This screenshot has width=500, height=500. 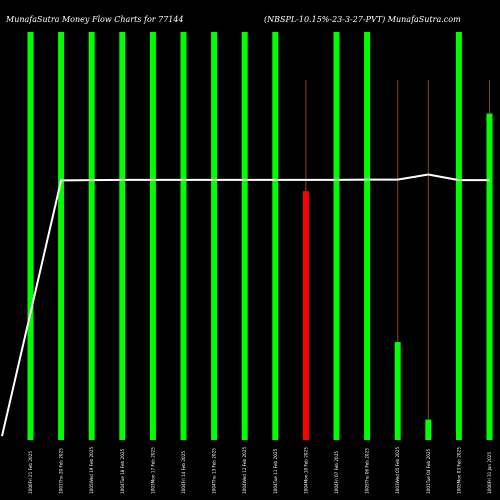 What do you see at coordinates (367, 471) in the screenshot?
I see `x-tick-label: 1005Thu 06 Feb 2025` at bounding box center [367, 471].